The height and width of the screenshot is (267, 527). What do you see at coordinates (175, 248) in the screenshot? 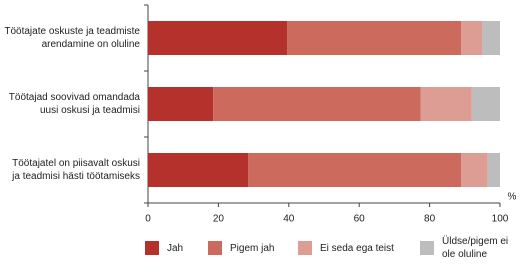
I see `legend-label: Jah` at bounding box center [175, 248].